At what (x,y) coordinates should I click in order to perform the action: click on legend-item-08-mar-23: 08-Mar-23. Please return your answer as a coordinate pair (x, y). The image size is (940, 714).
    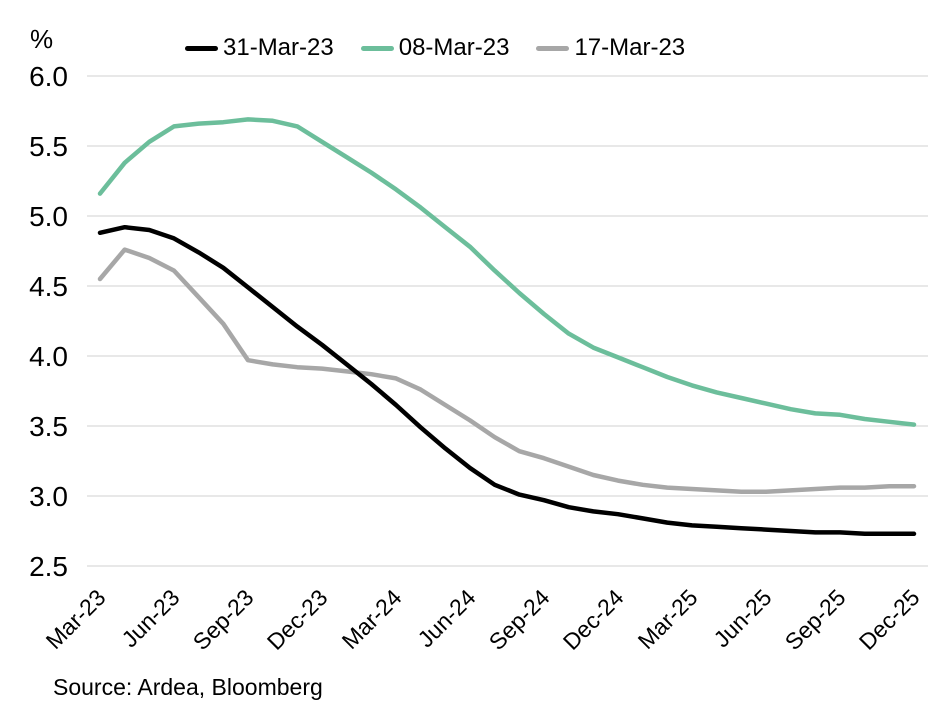
    Looking at the image, I should click on (435, 48).